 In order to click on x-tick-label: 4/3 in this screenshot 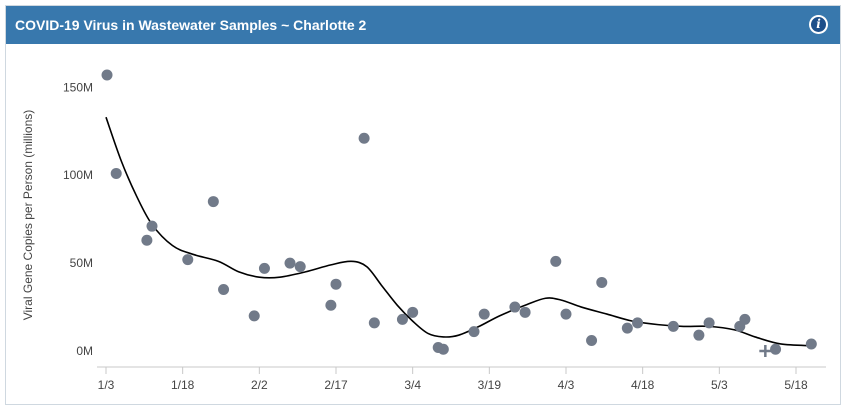, I will do `click(566, 385)`.